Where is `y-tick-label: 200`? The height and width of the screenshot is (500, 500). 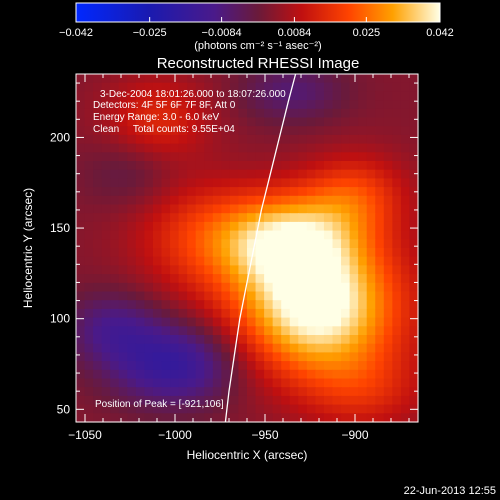
y-tick-label: 200 is located at coordinates (60, 137).